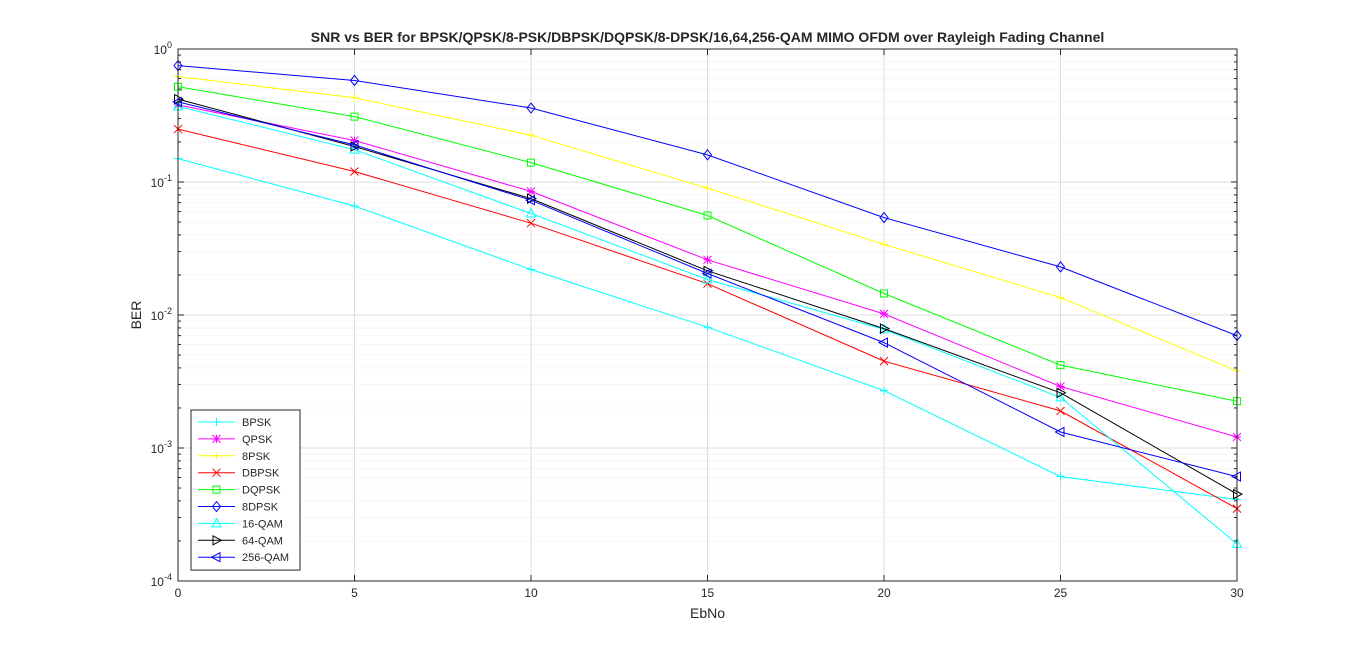  What do you see at coordinates (256, 457) in the screenshot?
I see `legend-label-8psk: 8PSK` at bounding box center [256, 457].